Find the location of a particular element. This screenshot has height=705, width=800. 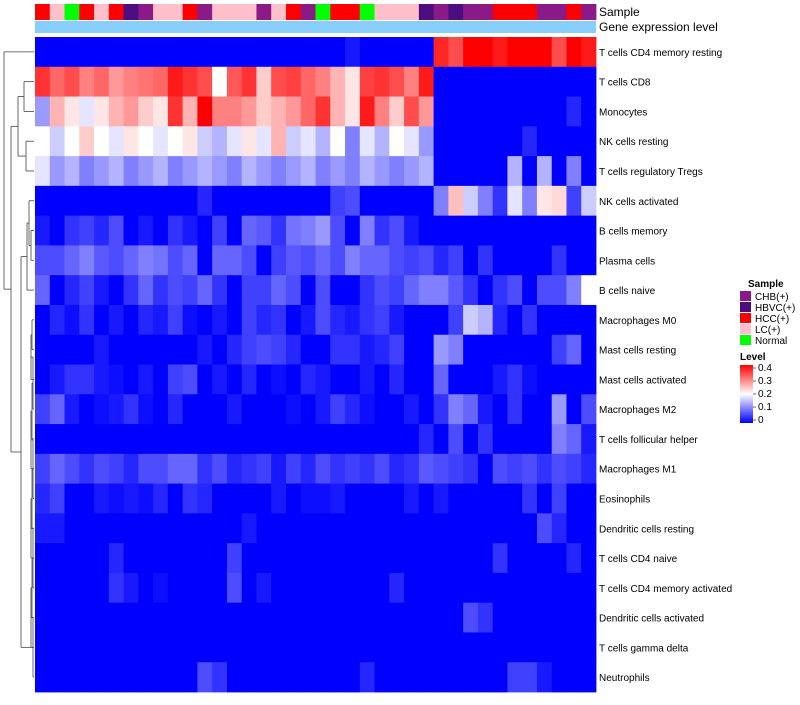

row-label: T cells regulatory Tregs is located at coordinates (651, 172).